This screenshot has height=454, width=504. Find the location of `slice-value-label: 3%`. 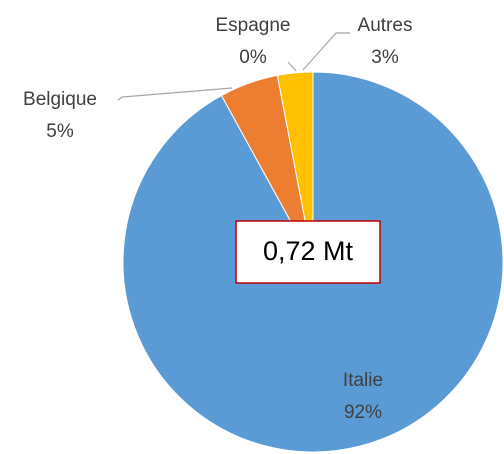

slice-value-label: 3% is located at coordinates (385, 57).